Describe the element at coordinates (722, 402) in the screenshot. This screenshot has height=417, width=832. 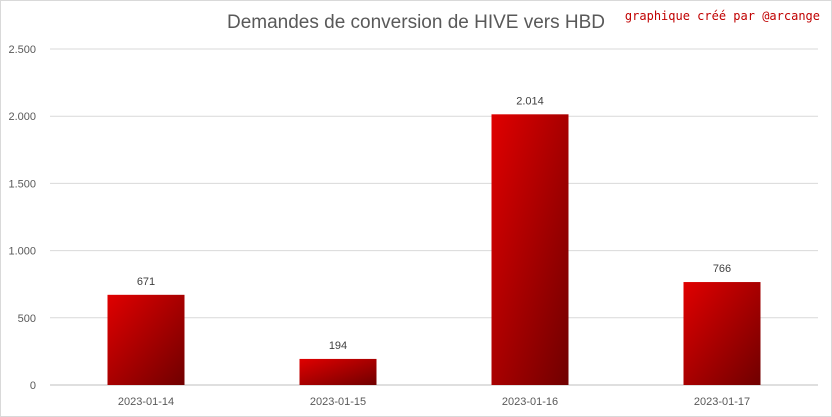
I see `x-tick-label: 2023-01-17` at that location.